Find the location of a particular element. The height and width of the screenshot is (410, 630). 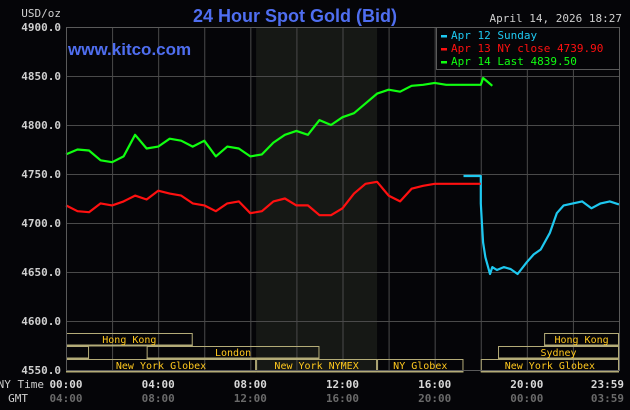

y-tick-label: 4700.0 is located at coordinates (41, 223).